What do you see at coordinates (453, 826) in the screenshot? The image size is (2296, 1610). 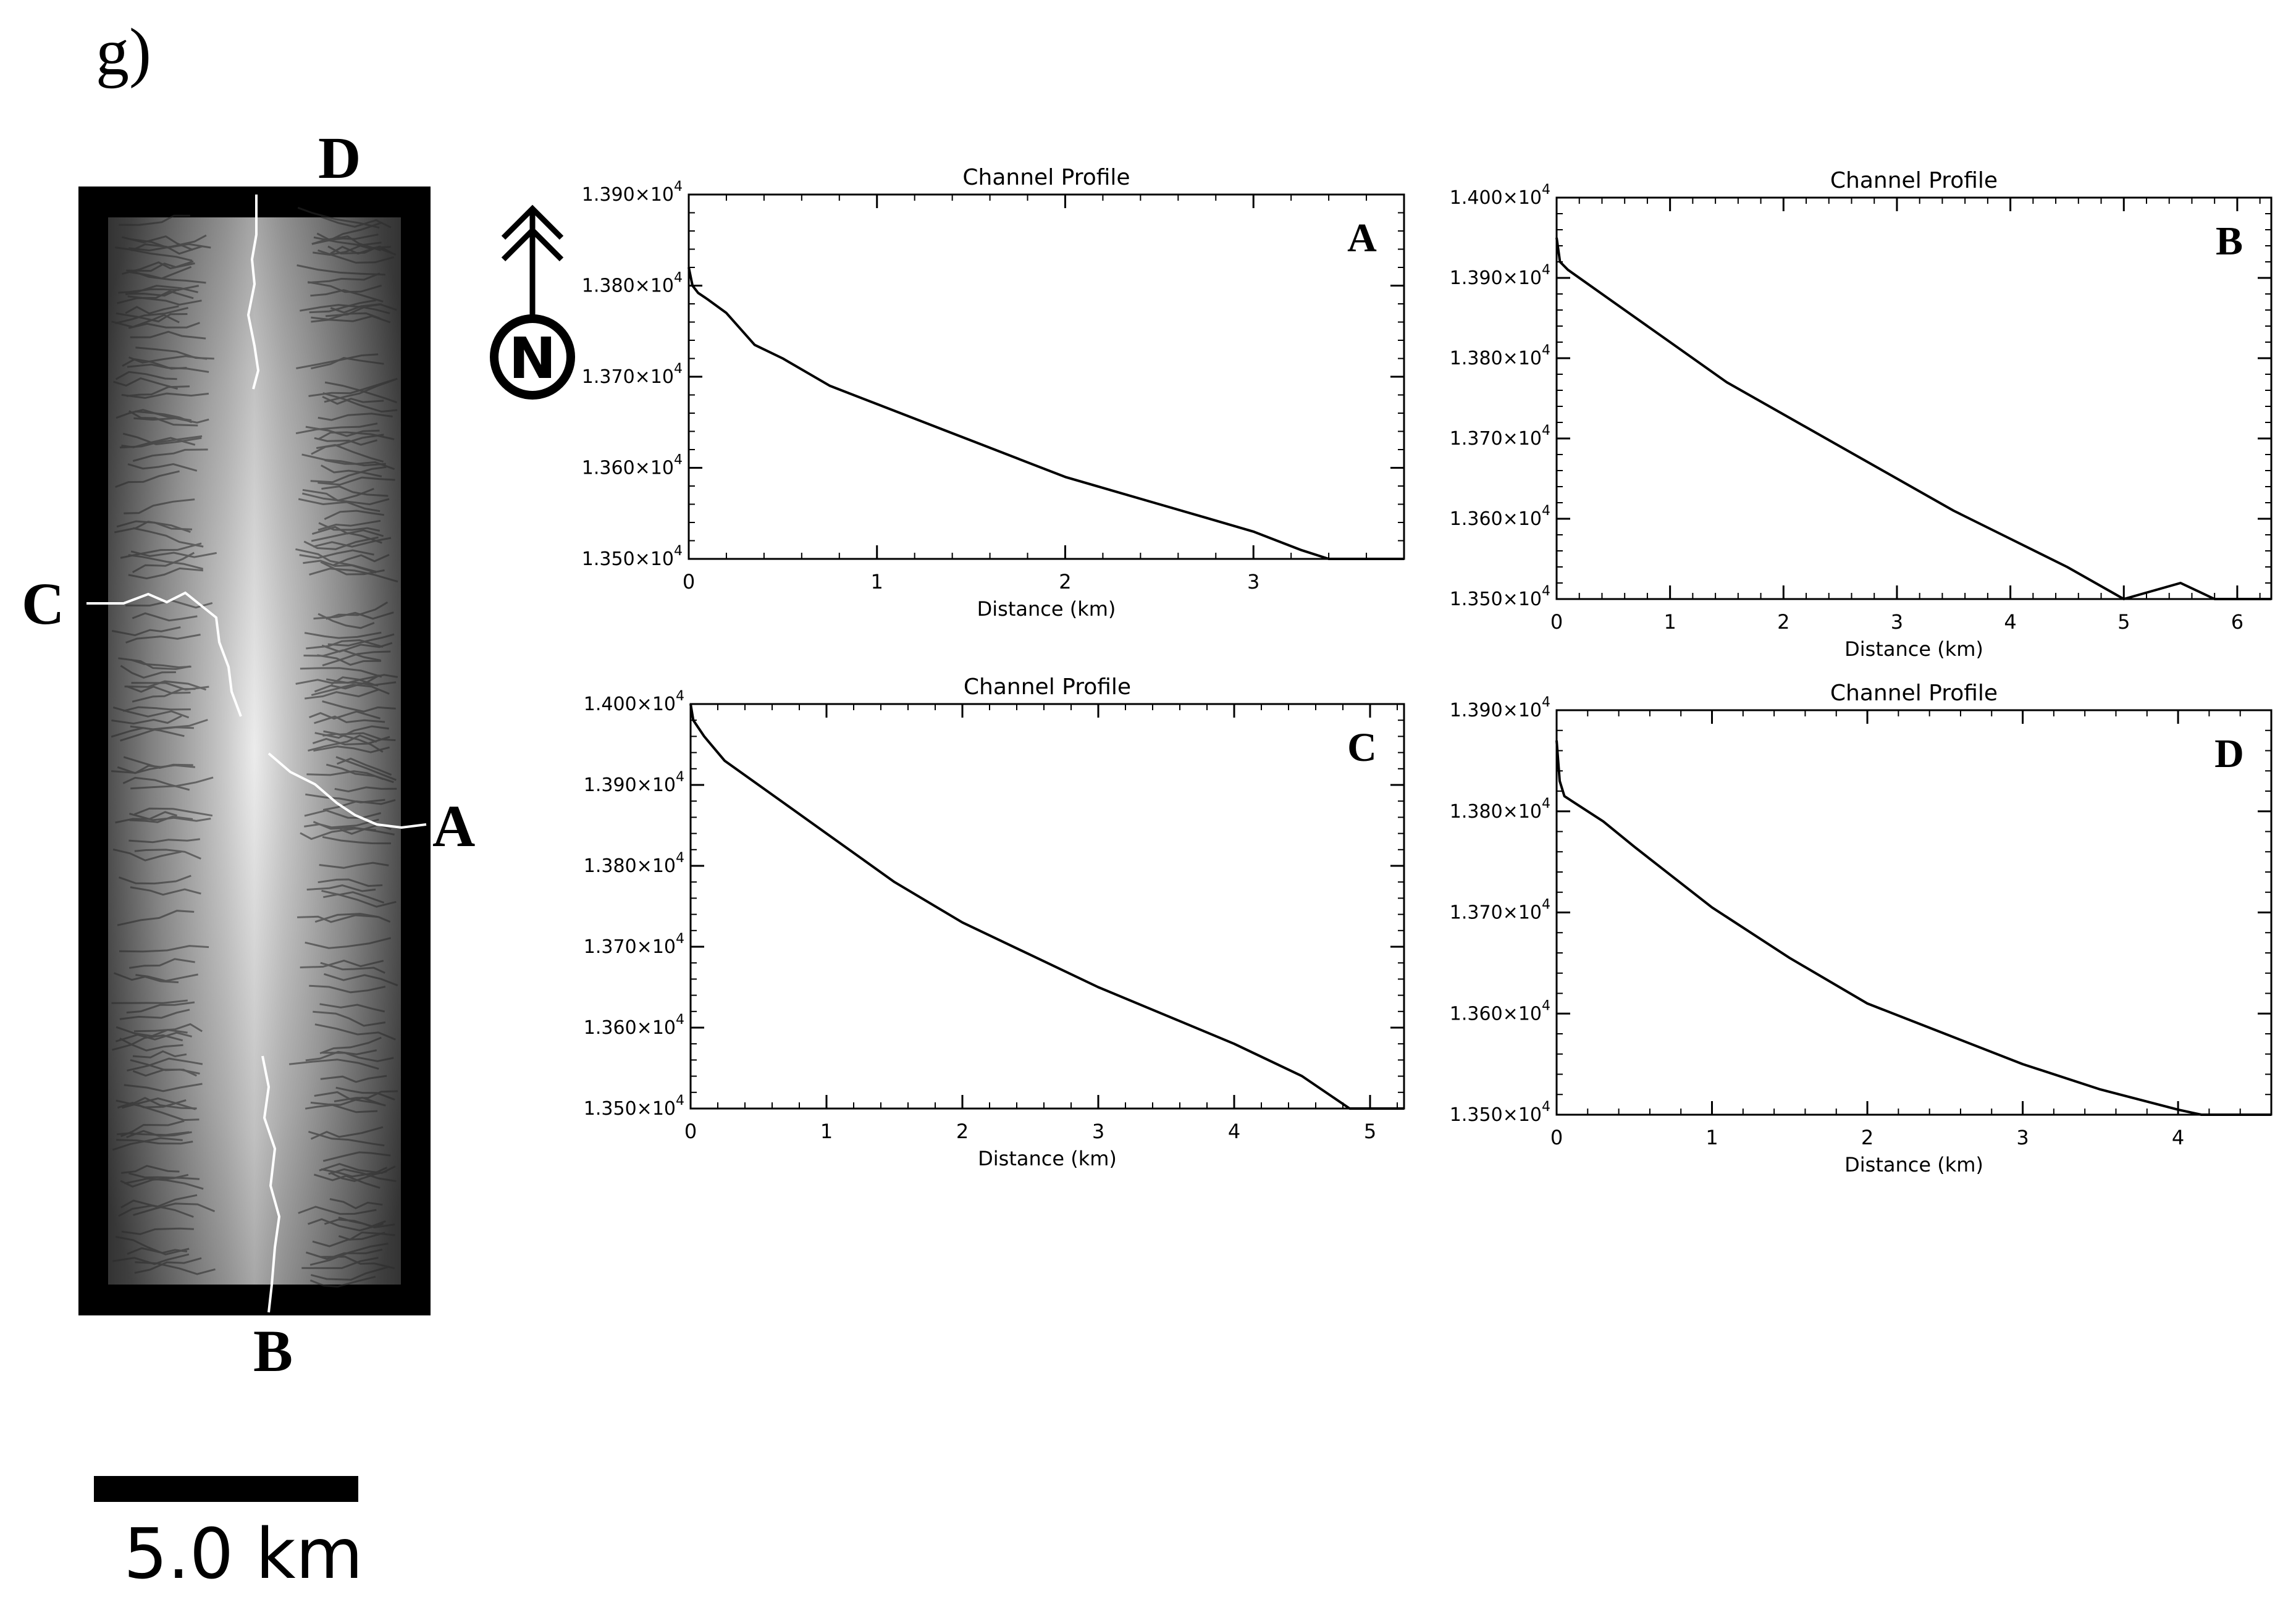 I see `map-label-a: A` at bounding box center [453, 826].